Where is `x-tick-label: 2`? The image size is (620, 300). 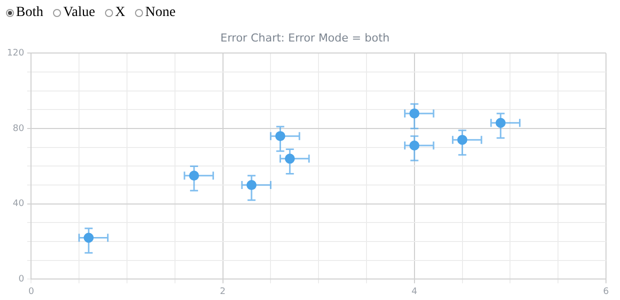 x-tick-label: 2 is located at coordinates (223, 291).